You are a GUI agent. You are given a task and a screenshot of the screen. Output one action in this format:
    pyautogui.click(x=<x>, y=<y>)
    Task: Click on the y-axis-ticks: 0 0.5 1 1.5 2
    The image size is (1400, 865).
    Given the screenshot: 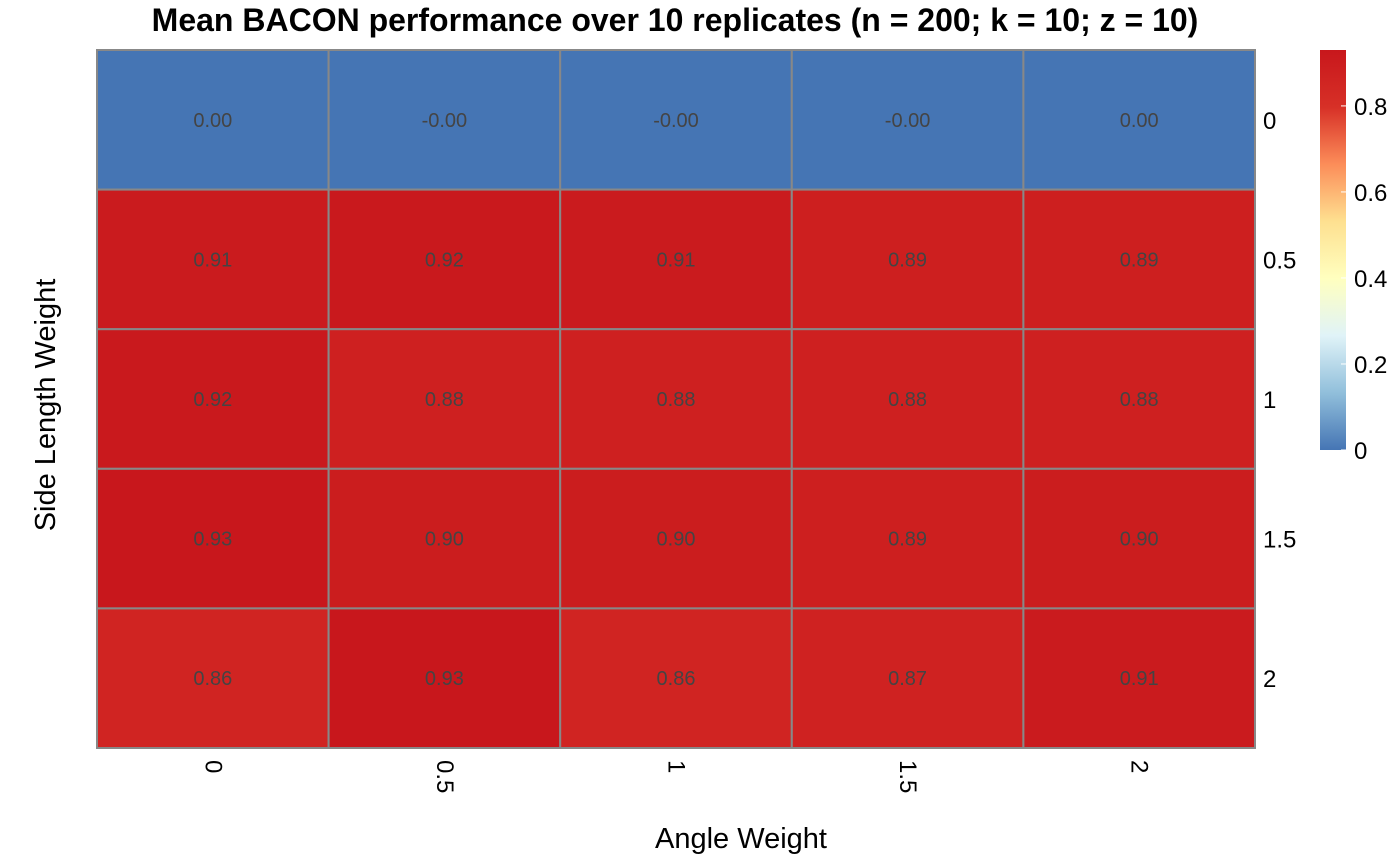 What is the action you would take?
    pyautogui.click(x=1279, y=400)
    